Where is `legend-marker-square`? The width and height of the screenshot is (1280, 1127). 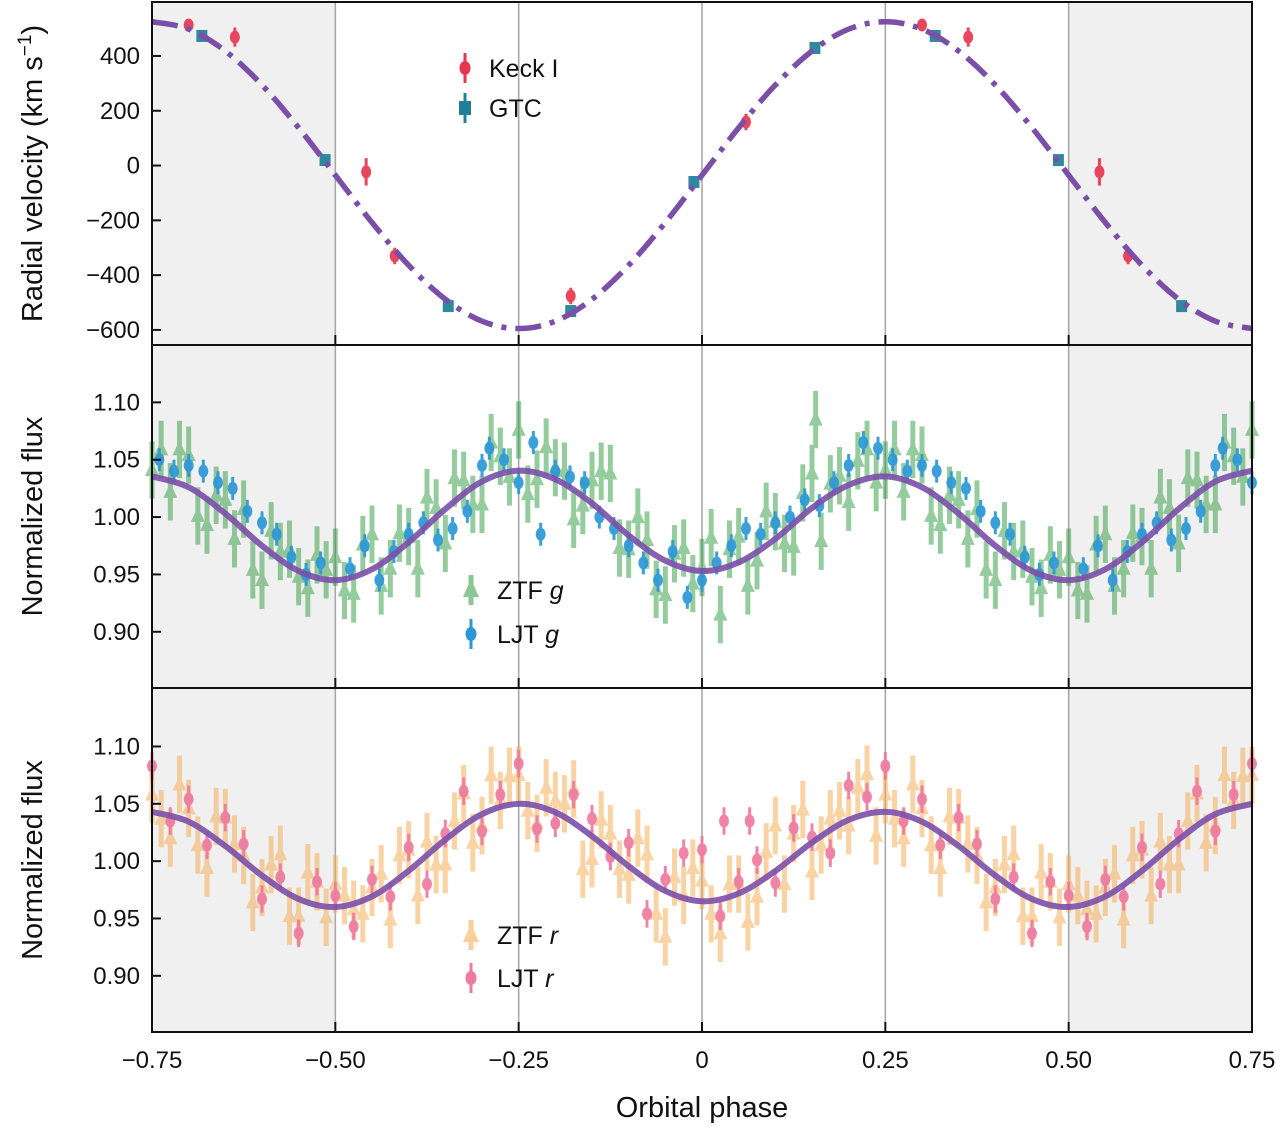
legend-marker-square is located at coordinates (465, 108).